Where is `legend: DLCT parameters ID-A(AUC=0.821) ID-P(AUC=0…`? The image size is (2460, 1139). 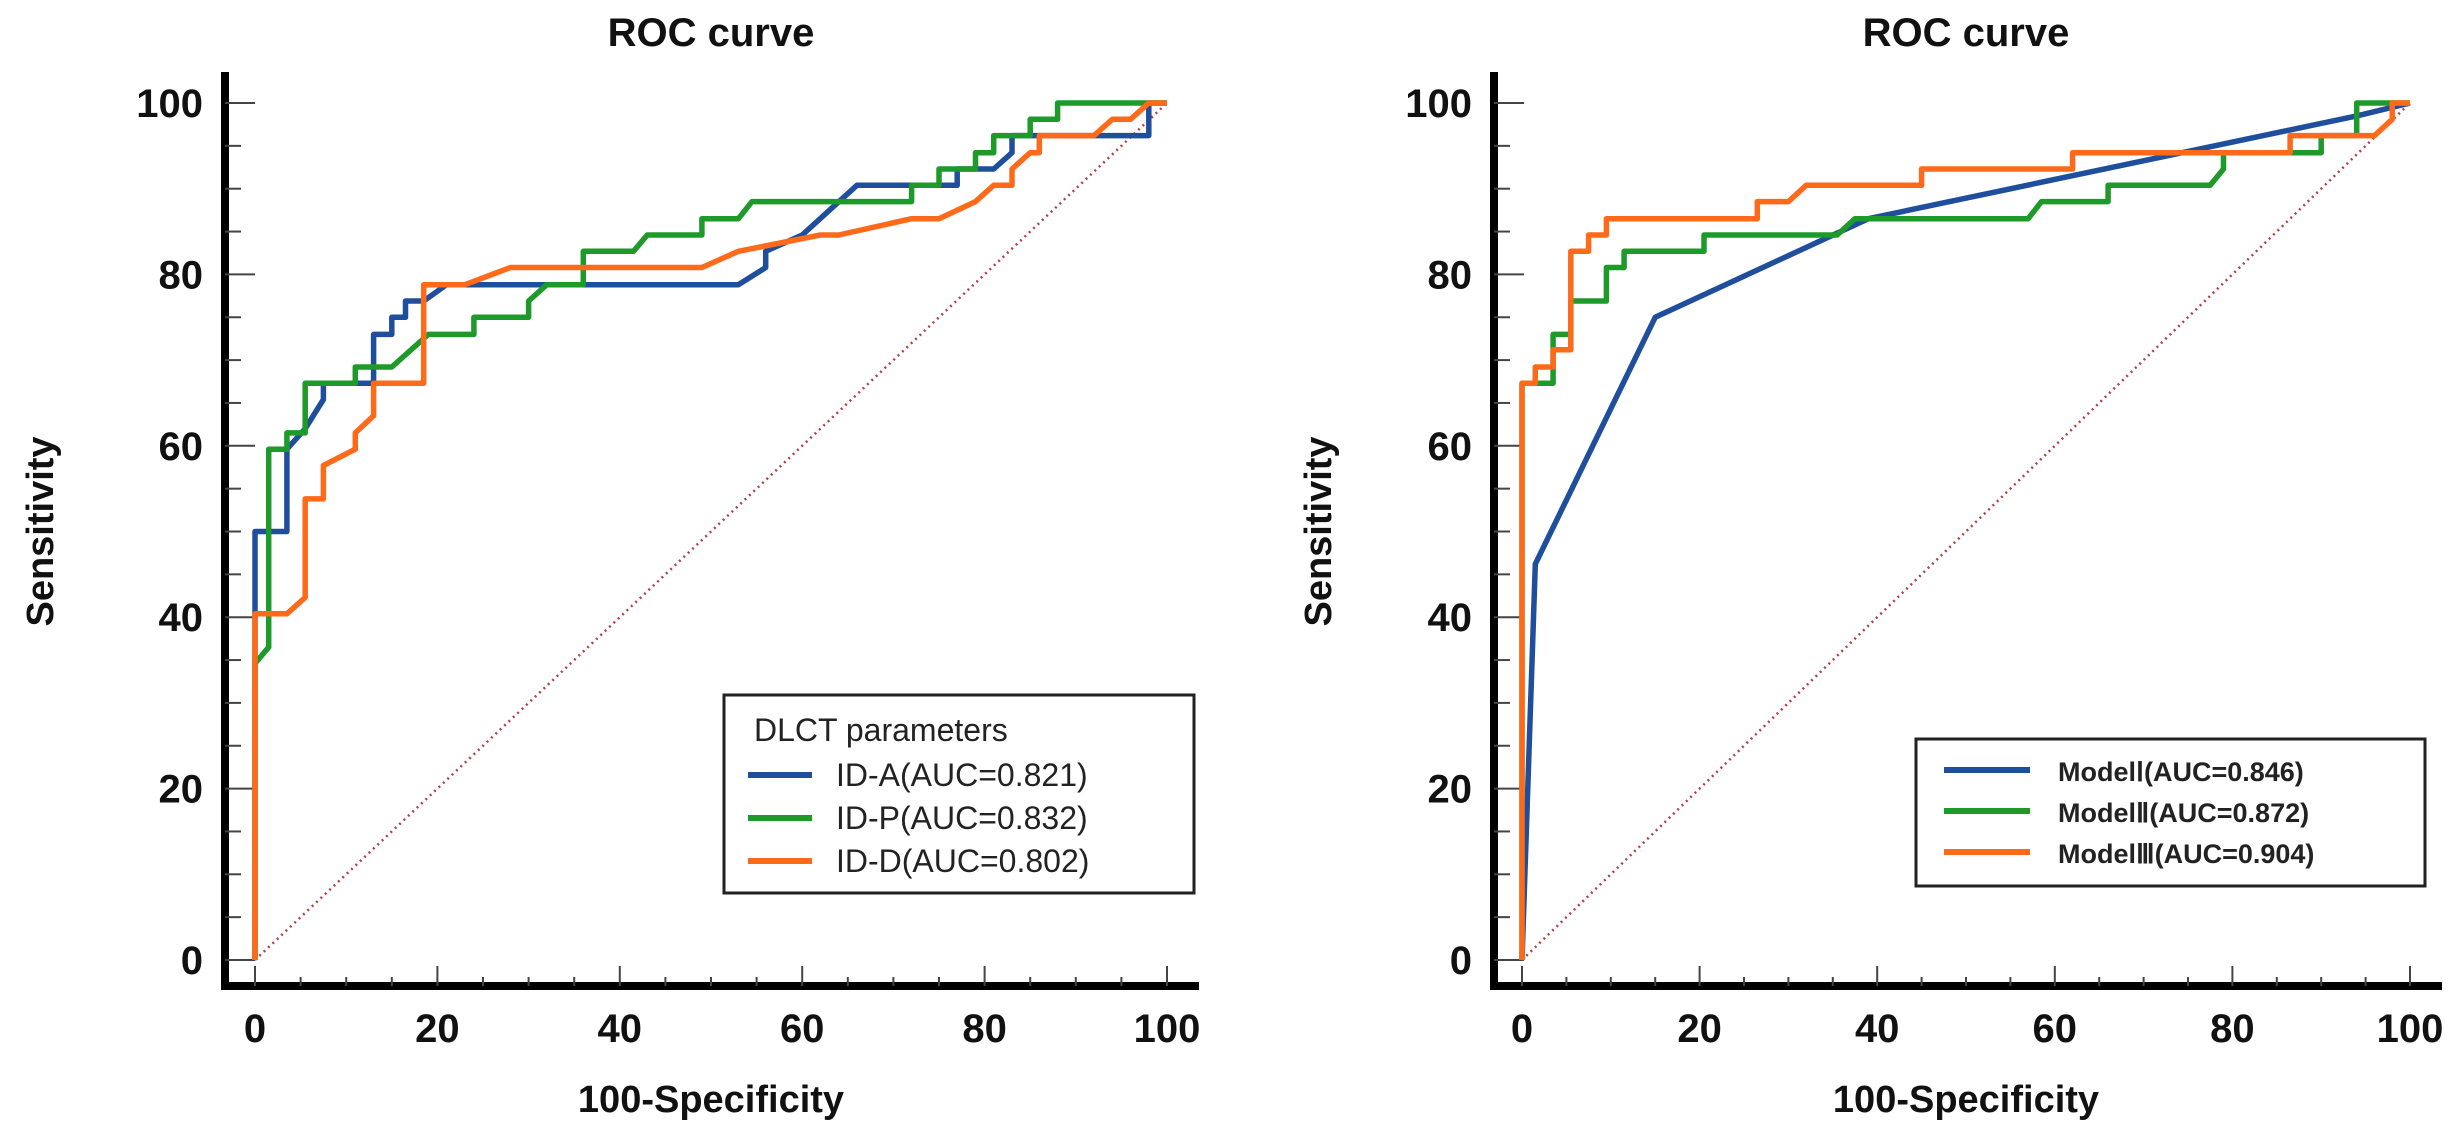
legend: DLCT parameters ID-A(AUC=0.821) ID-P(AUC=0… is located at coordinates (959, 794).